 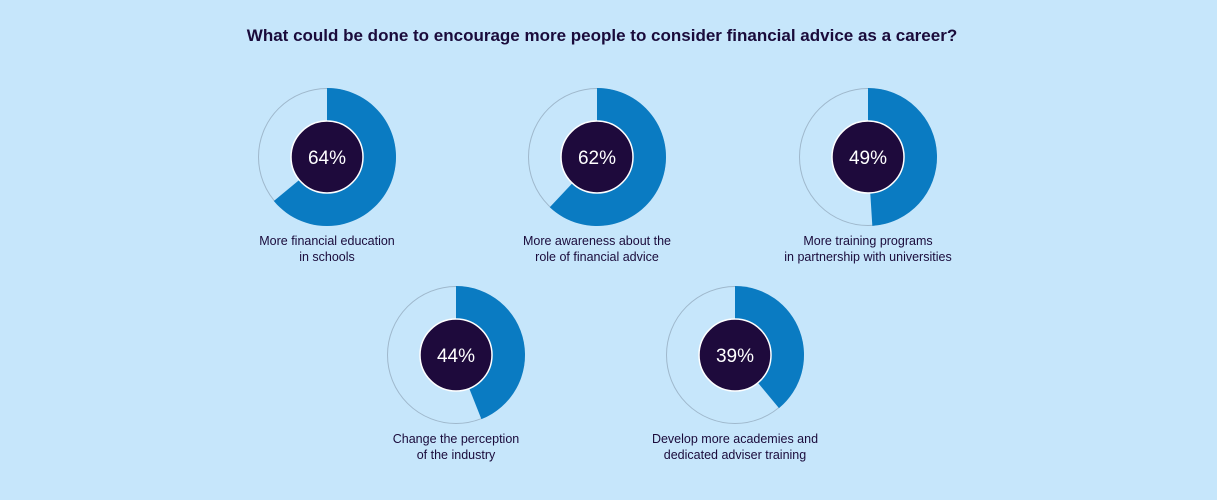 I want to click on category-label: Change the perception of the industry, so click(x=456, y=447).